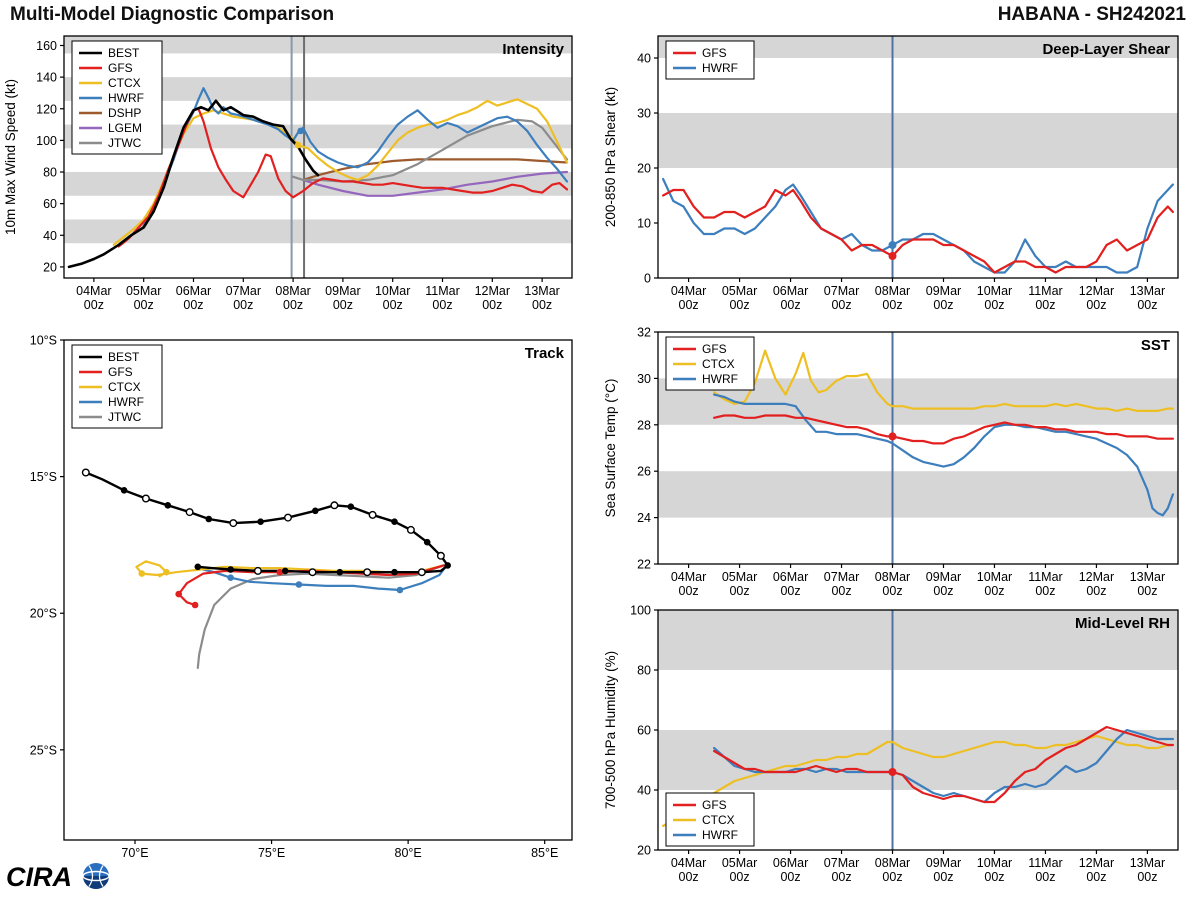 Image resolution: width=1200 pixels, height=900 pixels. Describe the element at coordinates (271, 853) in the screenshot. I see `svg-text: 75°E` at that location.